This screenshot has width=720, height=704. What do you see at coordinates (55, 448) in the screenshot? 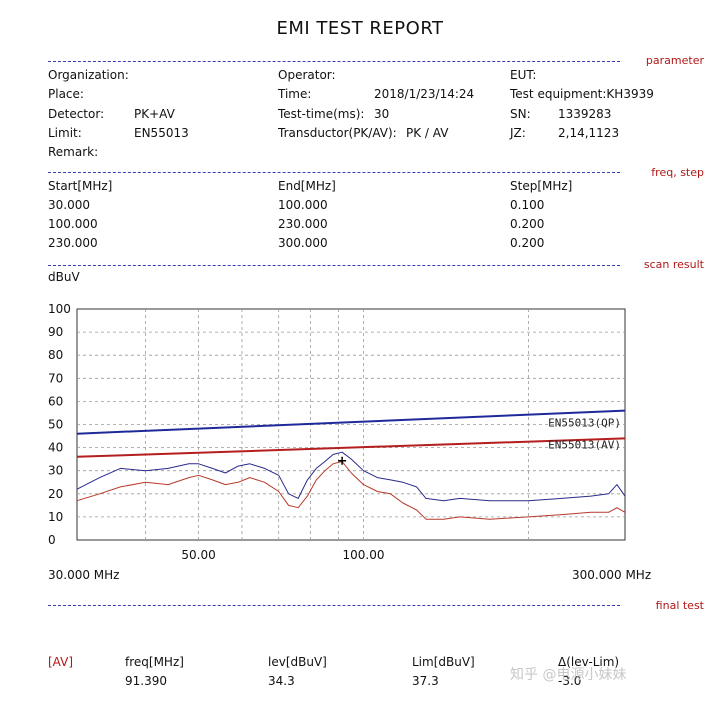
I see `y-tick-label: 40` at bounding box center [55, 448].